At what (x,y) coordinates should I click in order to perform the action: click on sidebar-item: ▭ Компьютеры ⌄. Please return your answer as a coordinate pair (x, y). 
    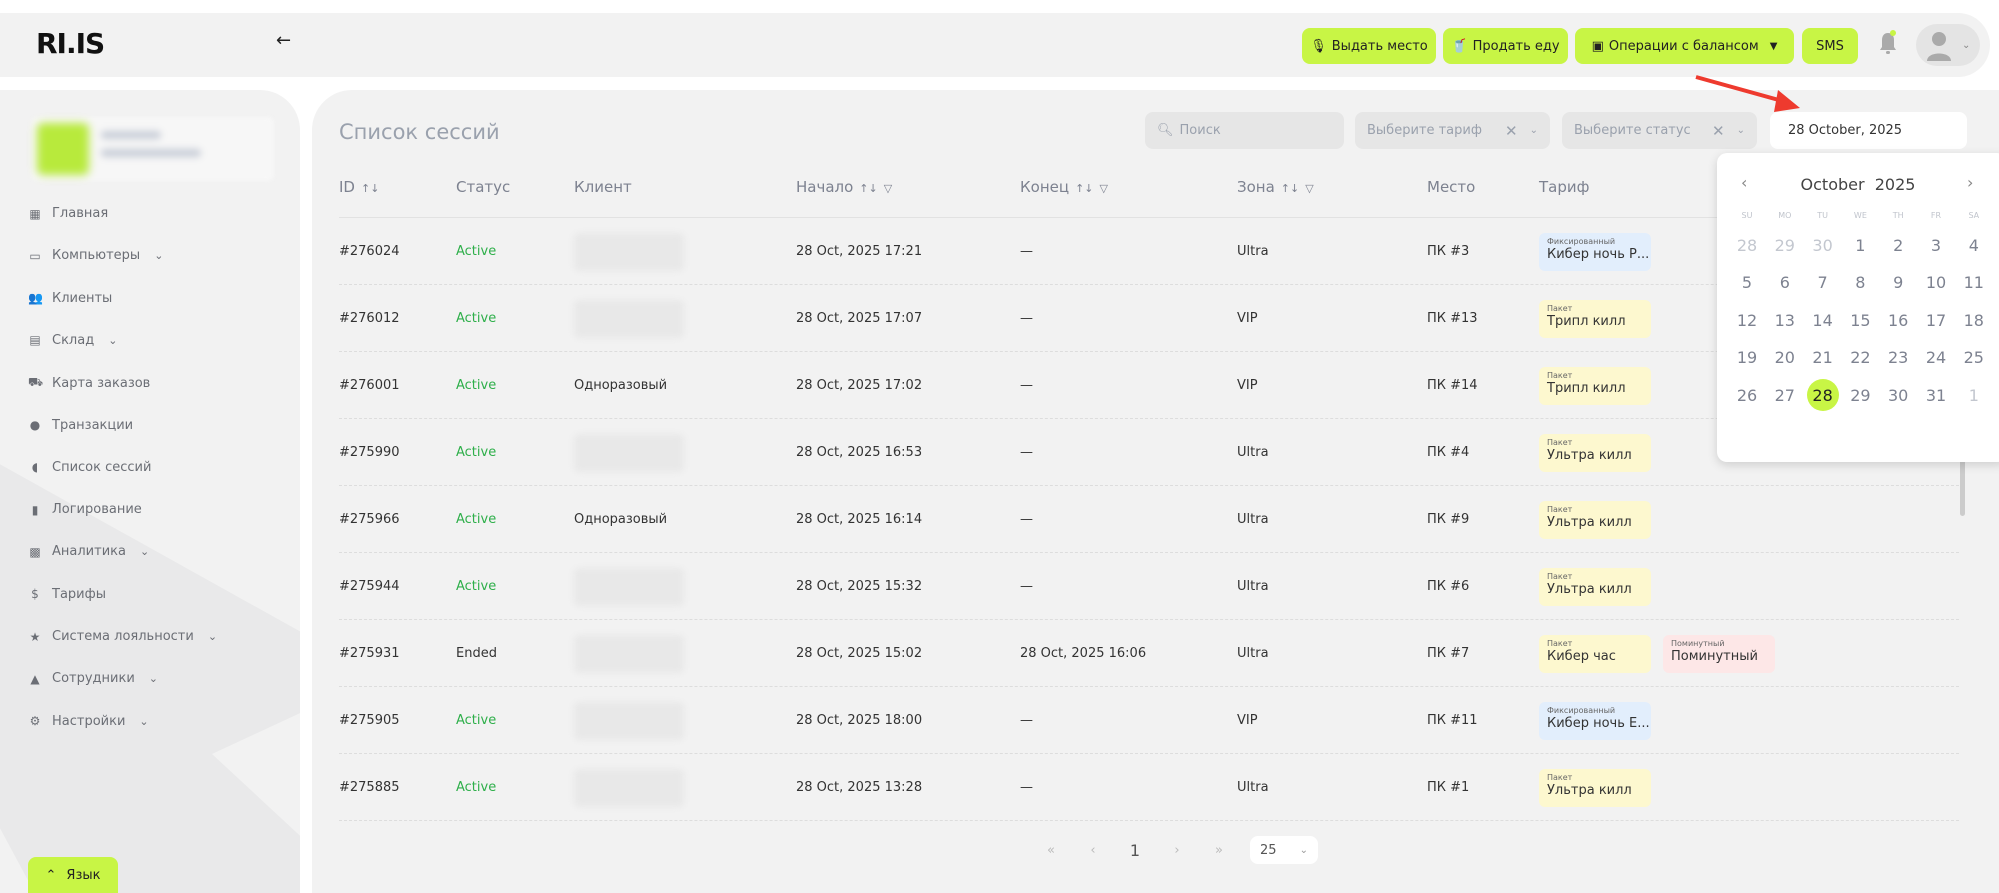
    Looking at the image, I should click on (95, 255).